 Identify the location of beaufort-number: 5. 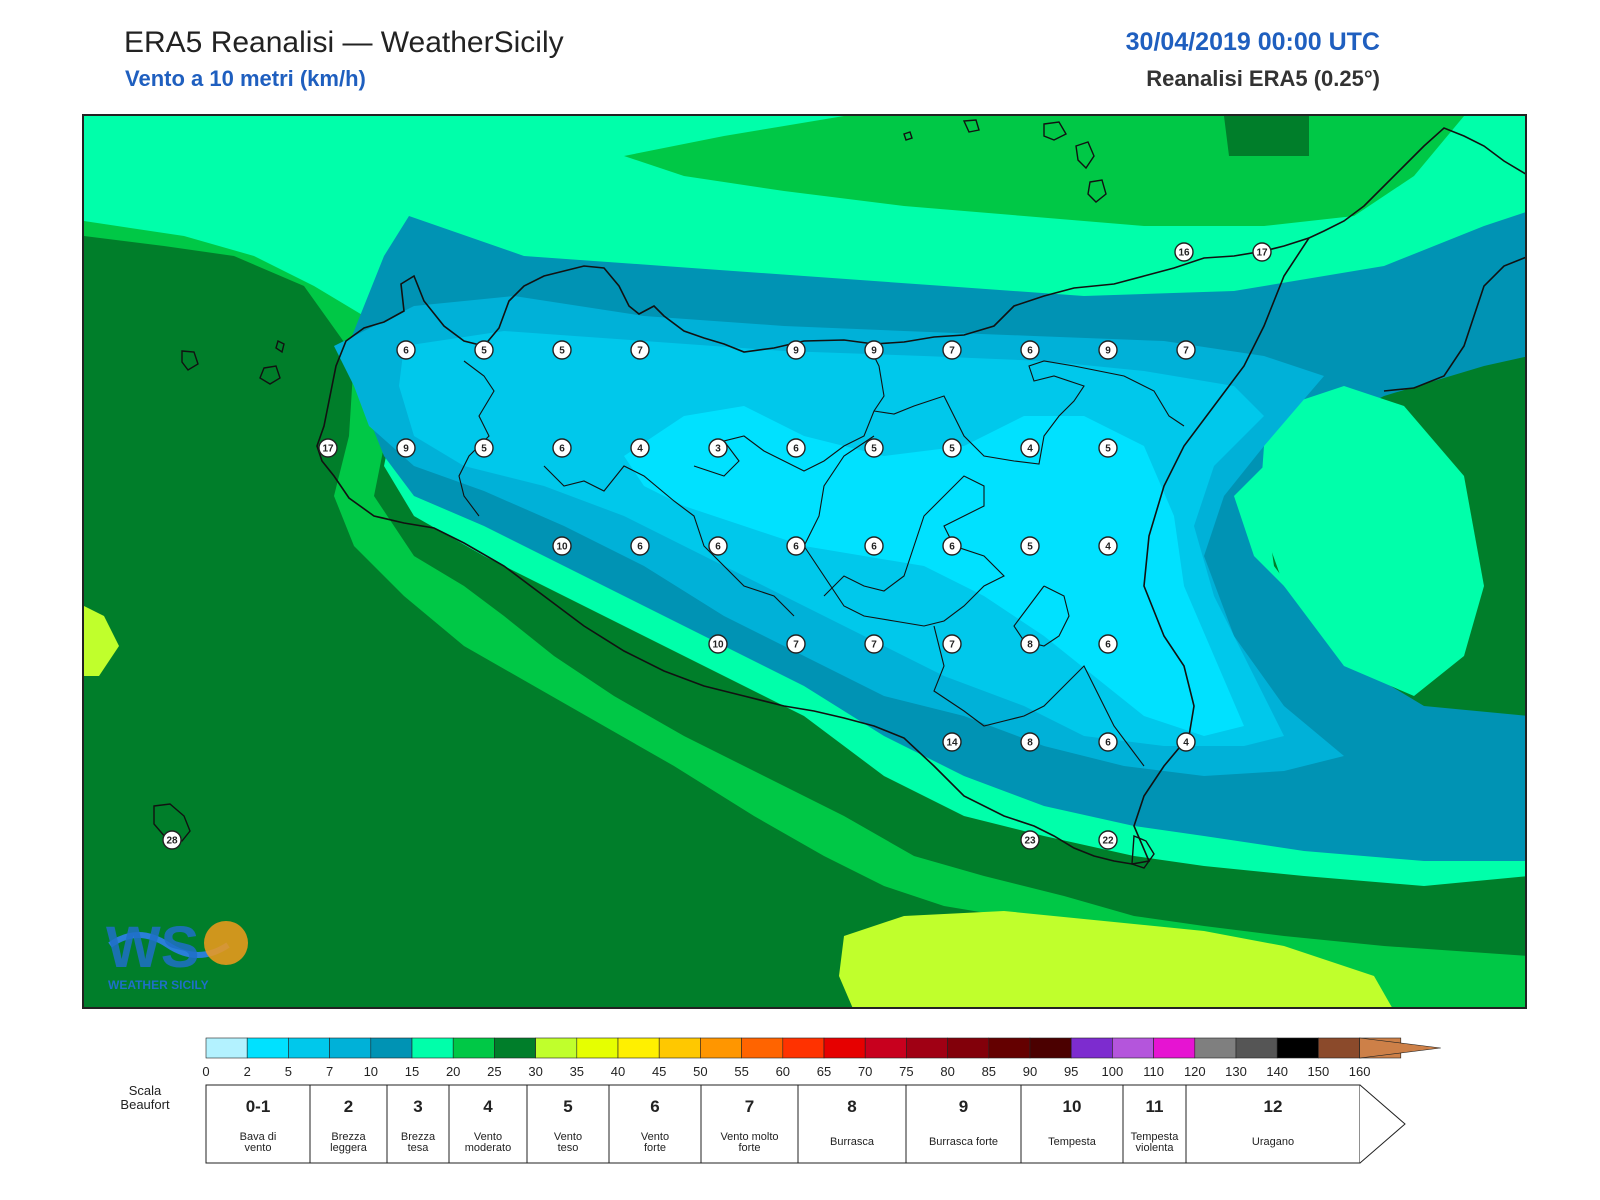
(567, 1106).